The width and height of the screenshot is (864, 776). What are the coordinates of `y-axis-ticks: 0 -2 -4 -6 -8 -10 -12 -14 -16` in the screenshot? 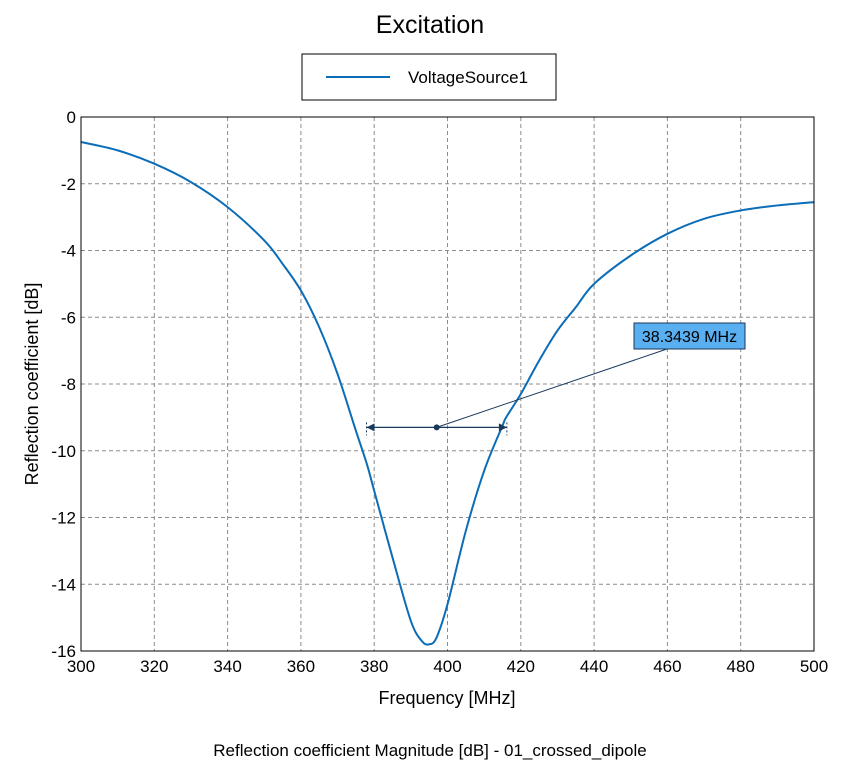 It's located at (63, 384).